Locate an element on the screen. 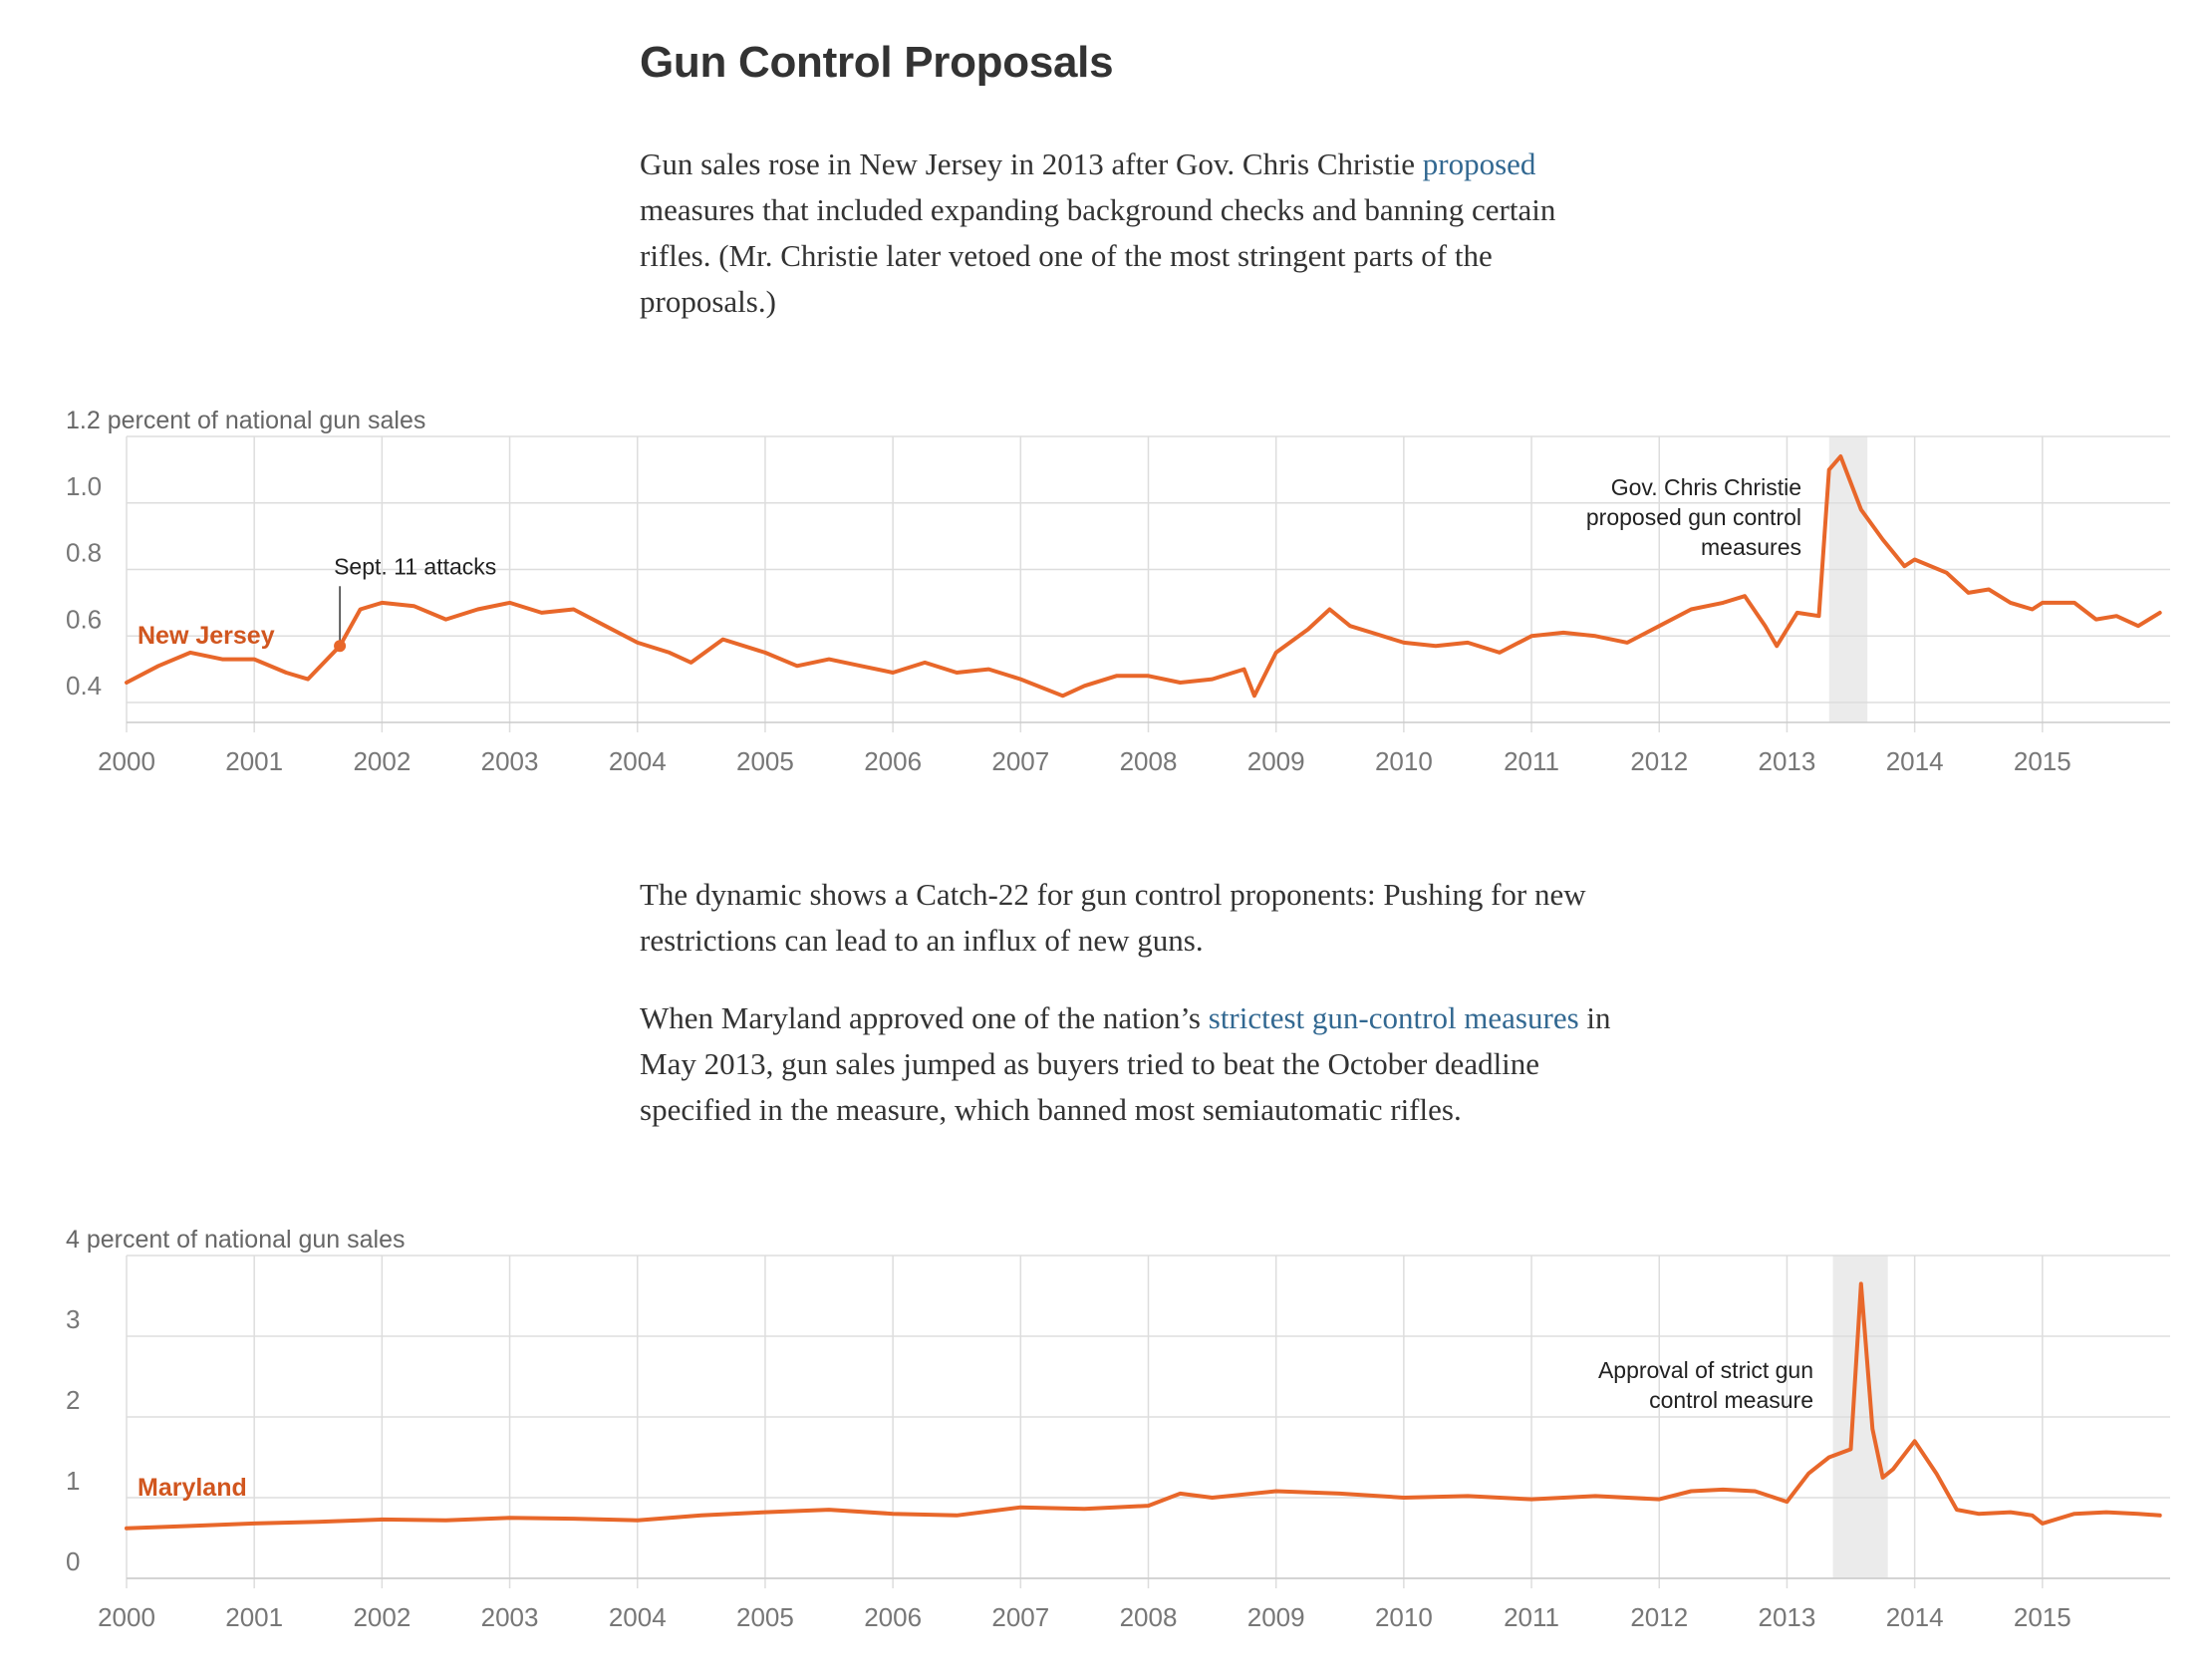 This screenshot has width=2206, height=1680. nj-ytick-0.6: 0.6 is located at coordinates (84, 619).